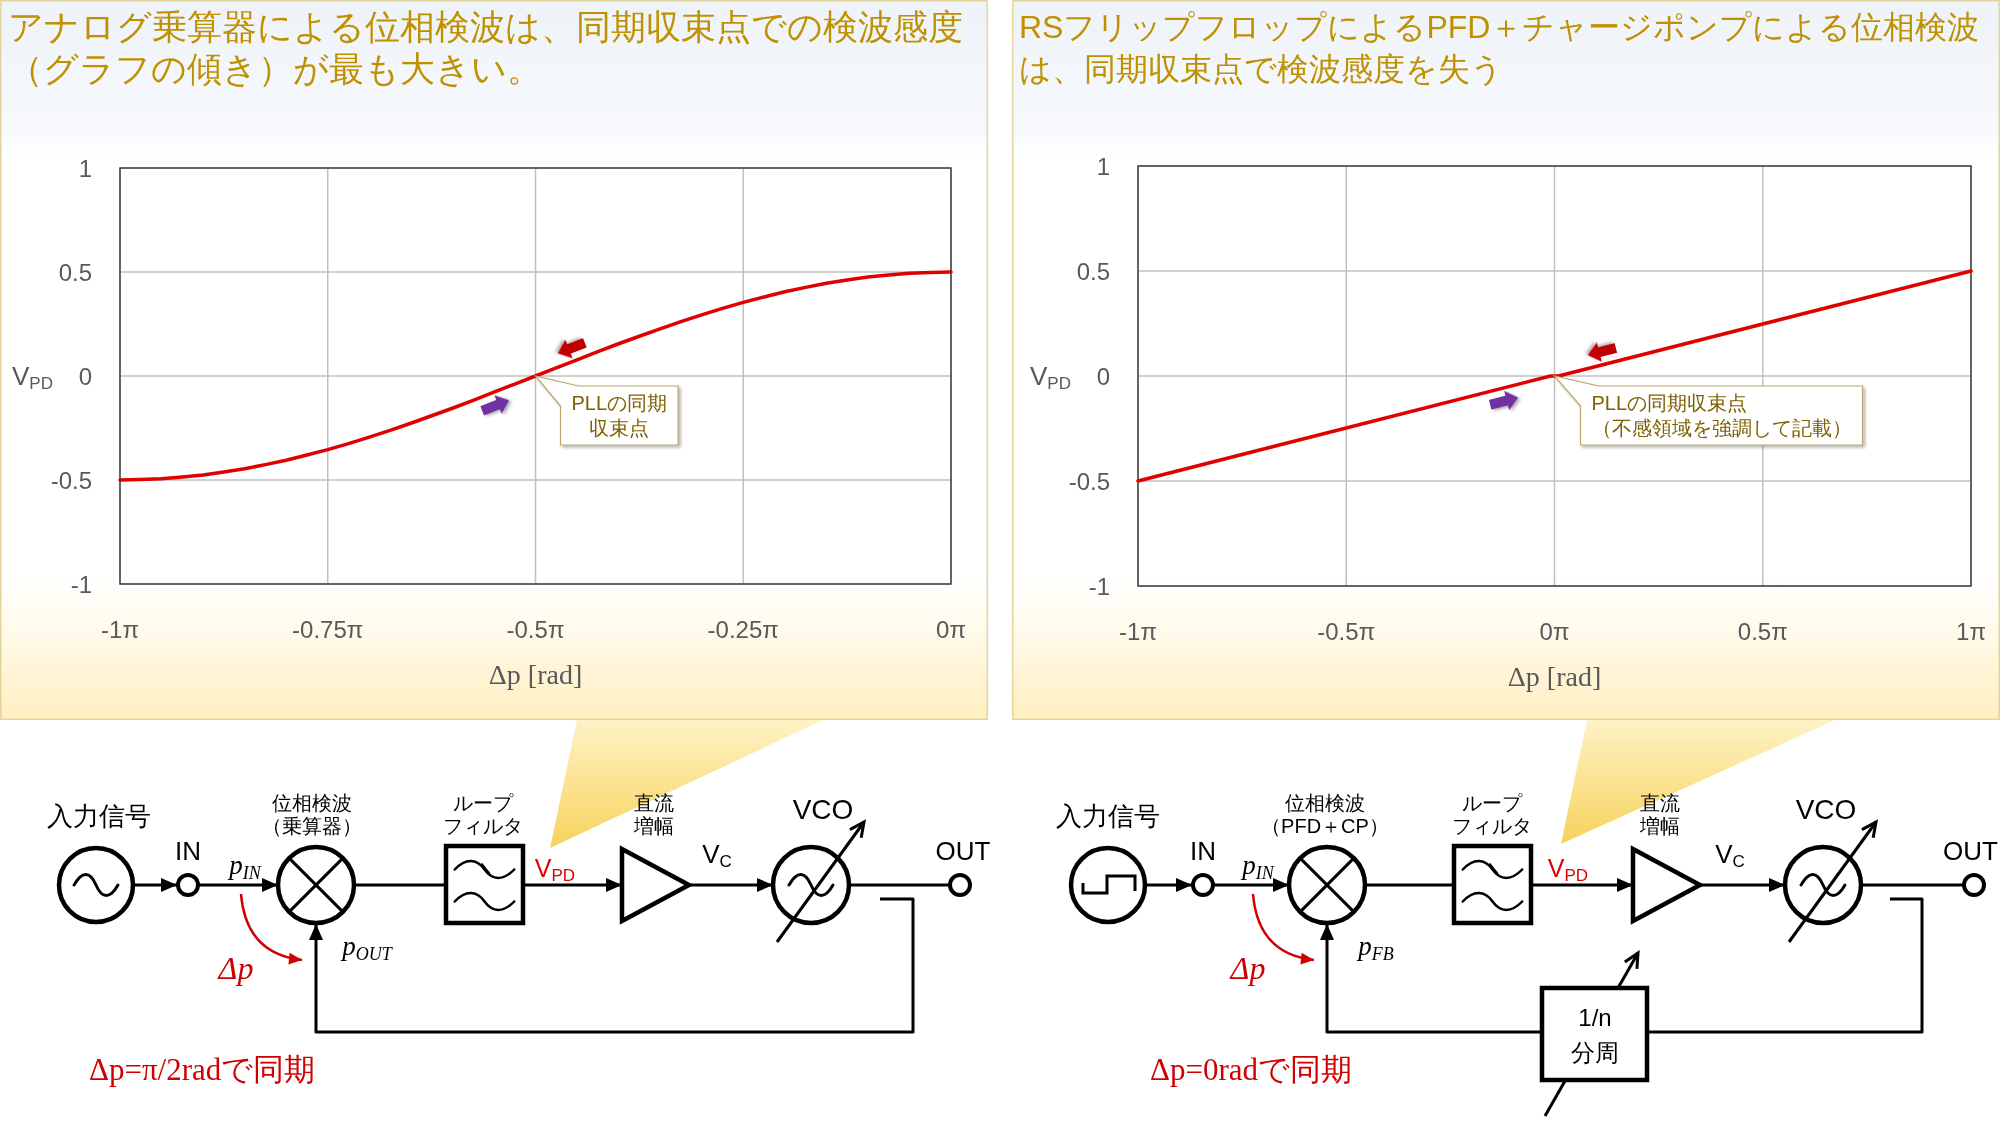 This screenshot has width=2000, height=1125. What do you see at coordinates (535, 376) in the screenshot?
I see `line-series` at bounding box center [535, 376].